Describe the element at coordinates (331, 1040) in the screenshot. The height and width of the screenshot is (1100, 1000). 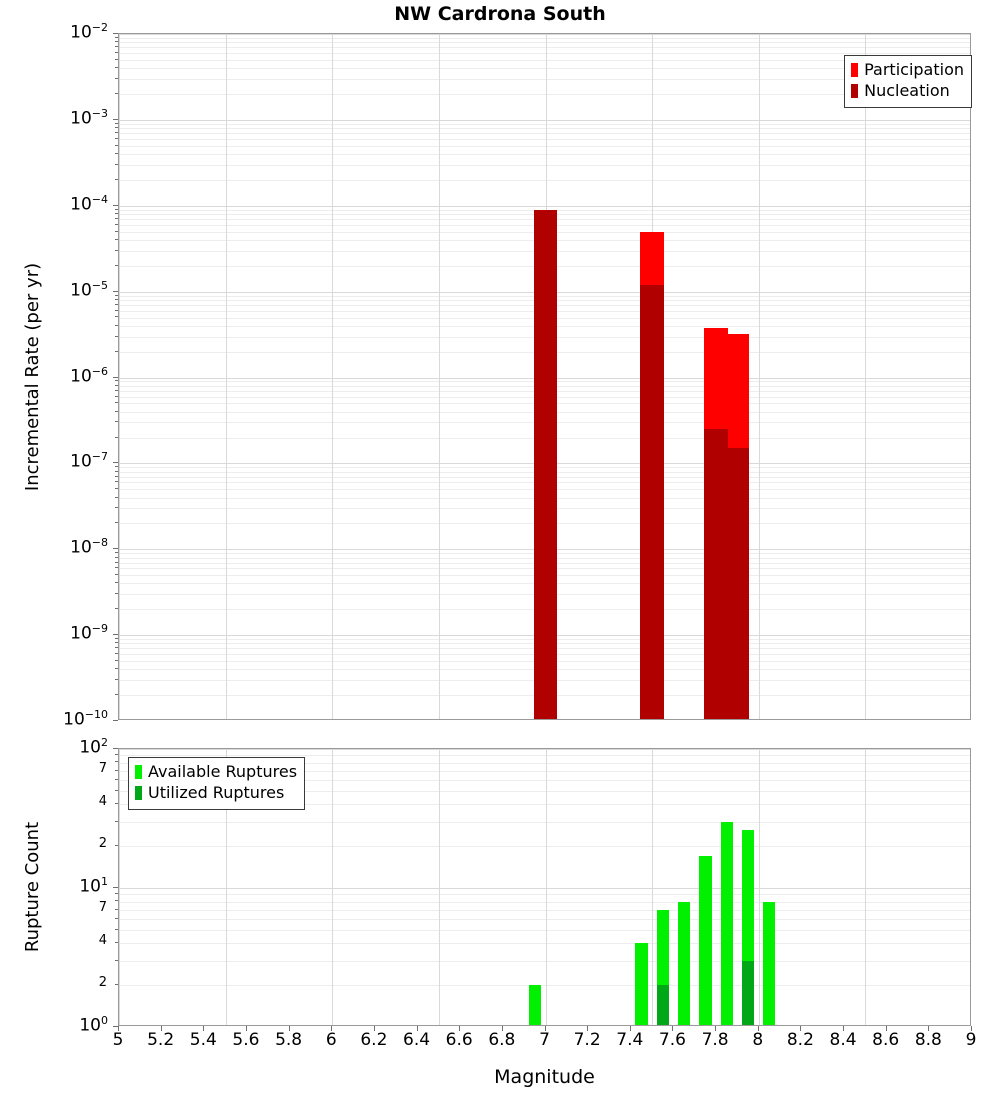
I see `x-tick-6: 6` at that location.